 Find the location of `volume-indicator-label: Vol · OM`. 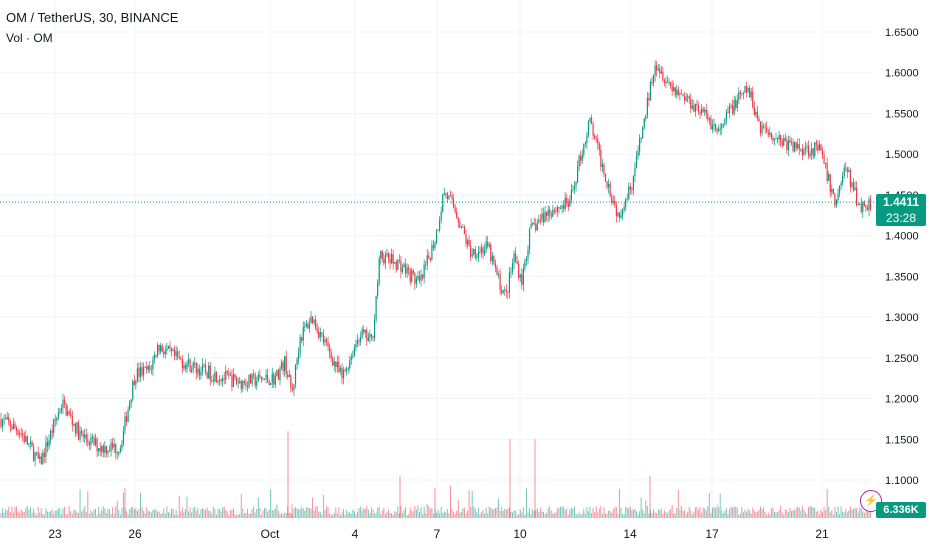

volume-indicator-label: Vol · OM is located at coordinates (29, 38).